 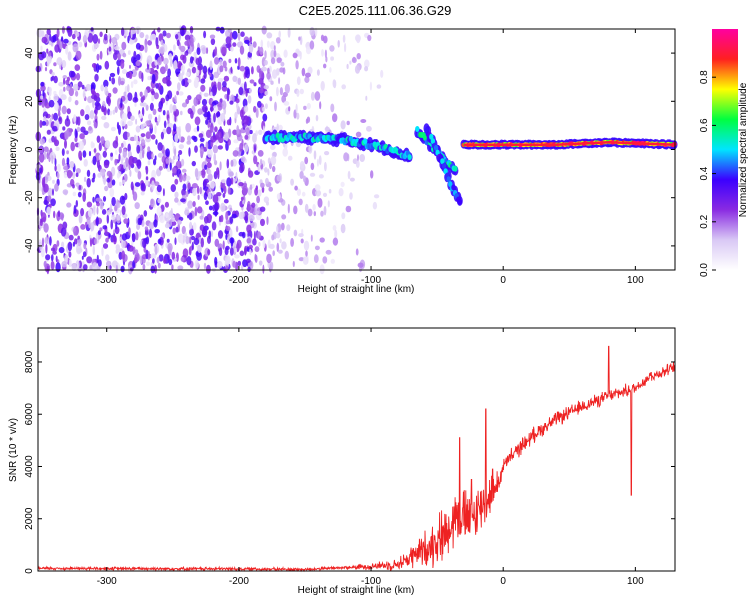 I want to click on colorbar-tick-label: 0.4, so click(x=704, y=173).